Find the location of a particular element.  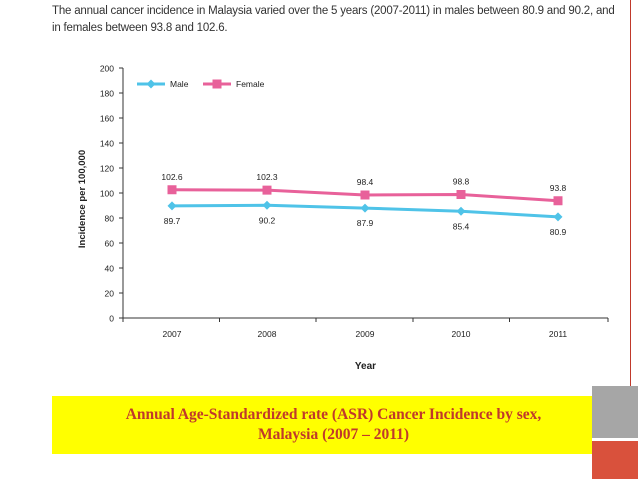

x-tick-label: 2011 is located at coordinates (558, 334).